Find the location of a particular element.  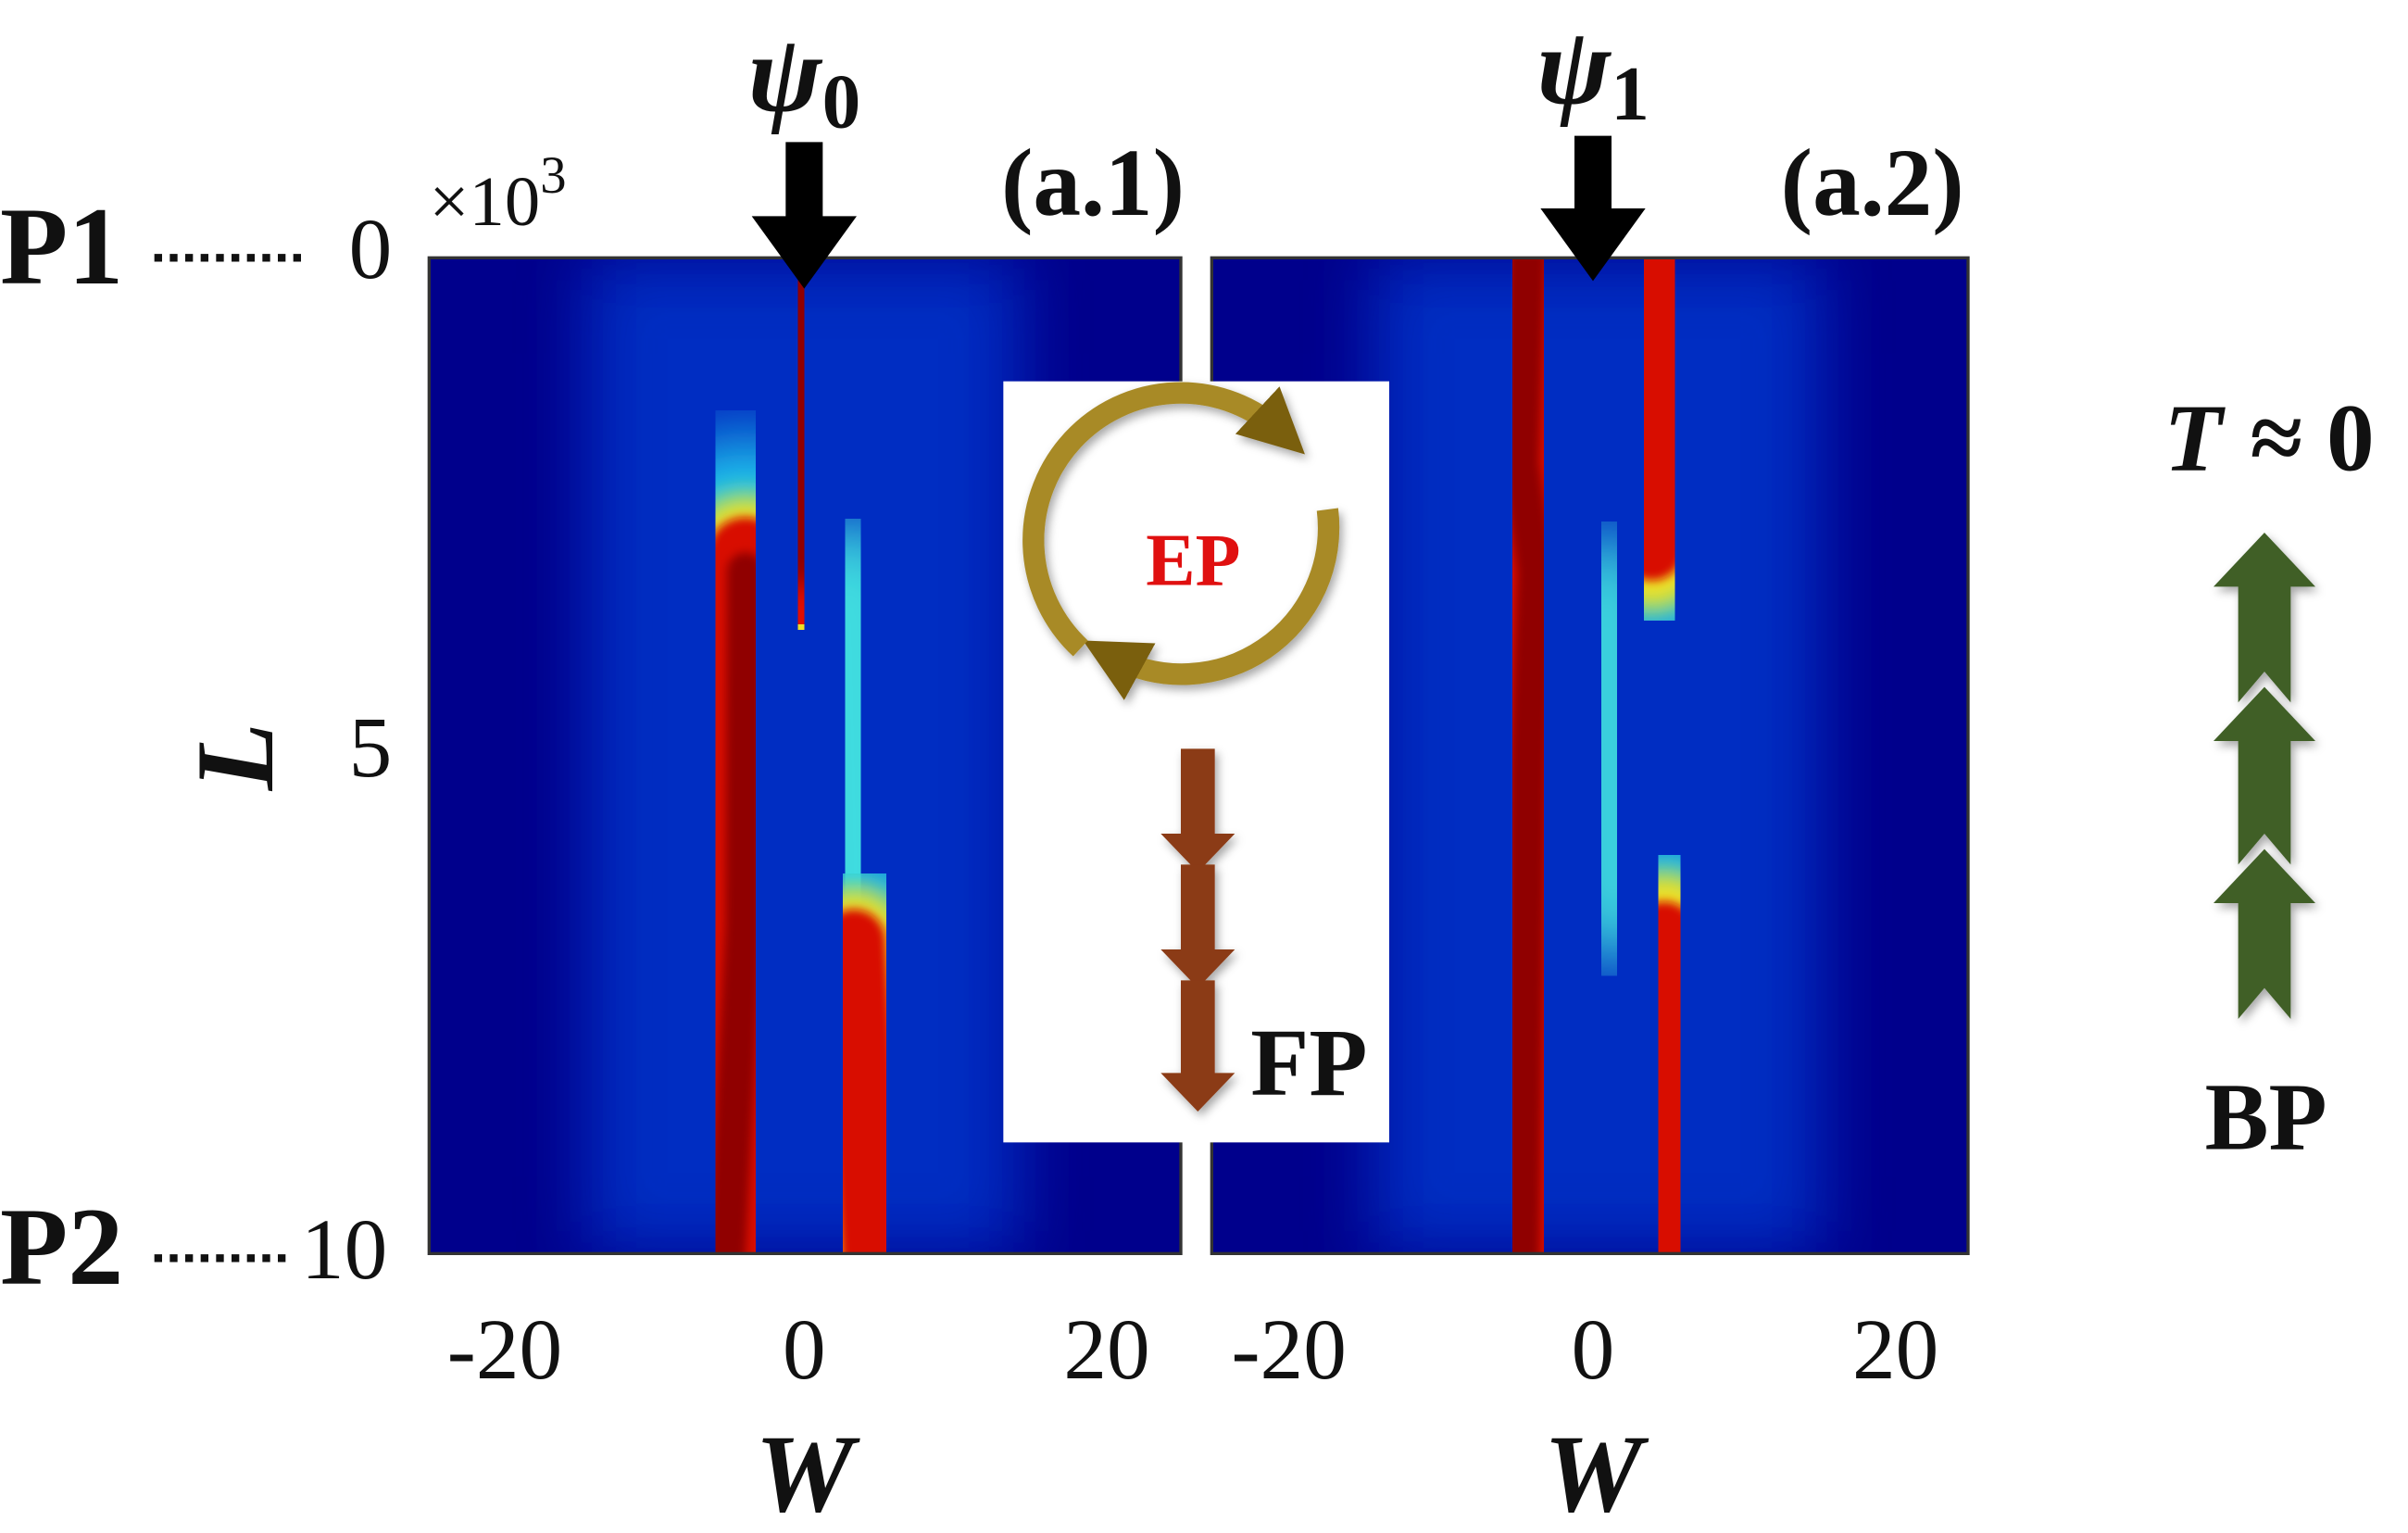

panel-tag: (a.1) is located at coordinates (1093, 184).